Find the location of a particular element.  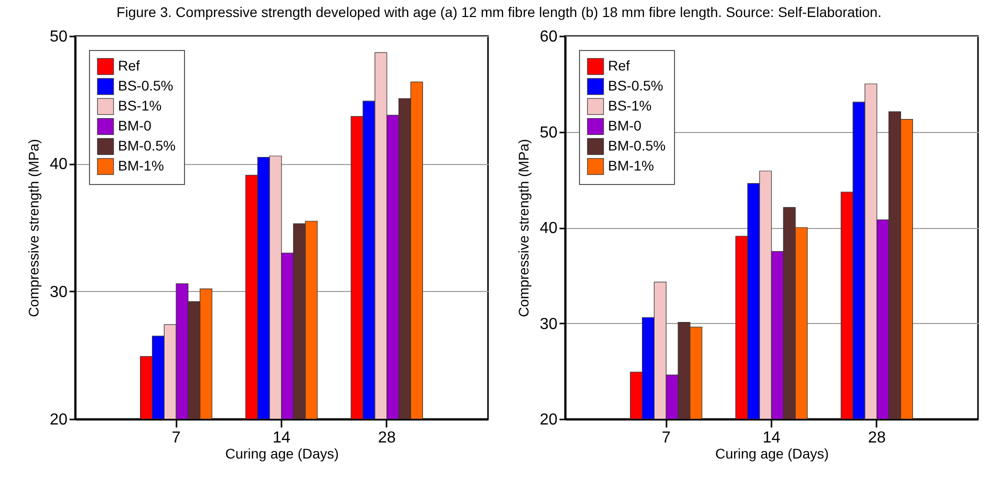

chart-title: Figure 3. Compressive strength developed with age (a) 12 mm fibre length (b) 18 mm fibre length. Source: Self-Elaboration. is located at coordinates (499, 12).